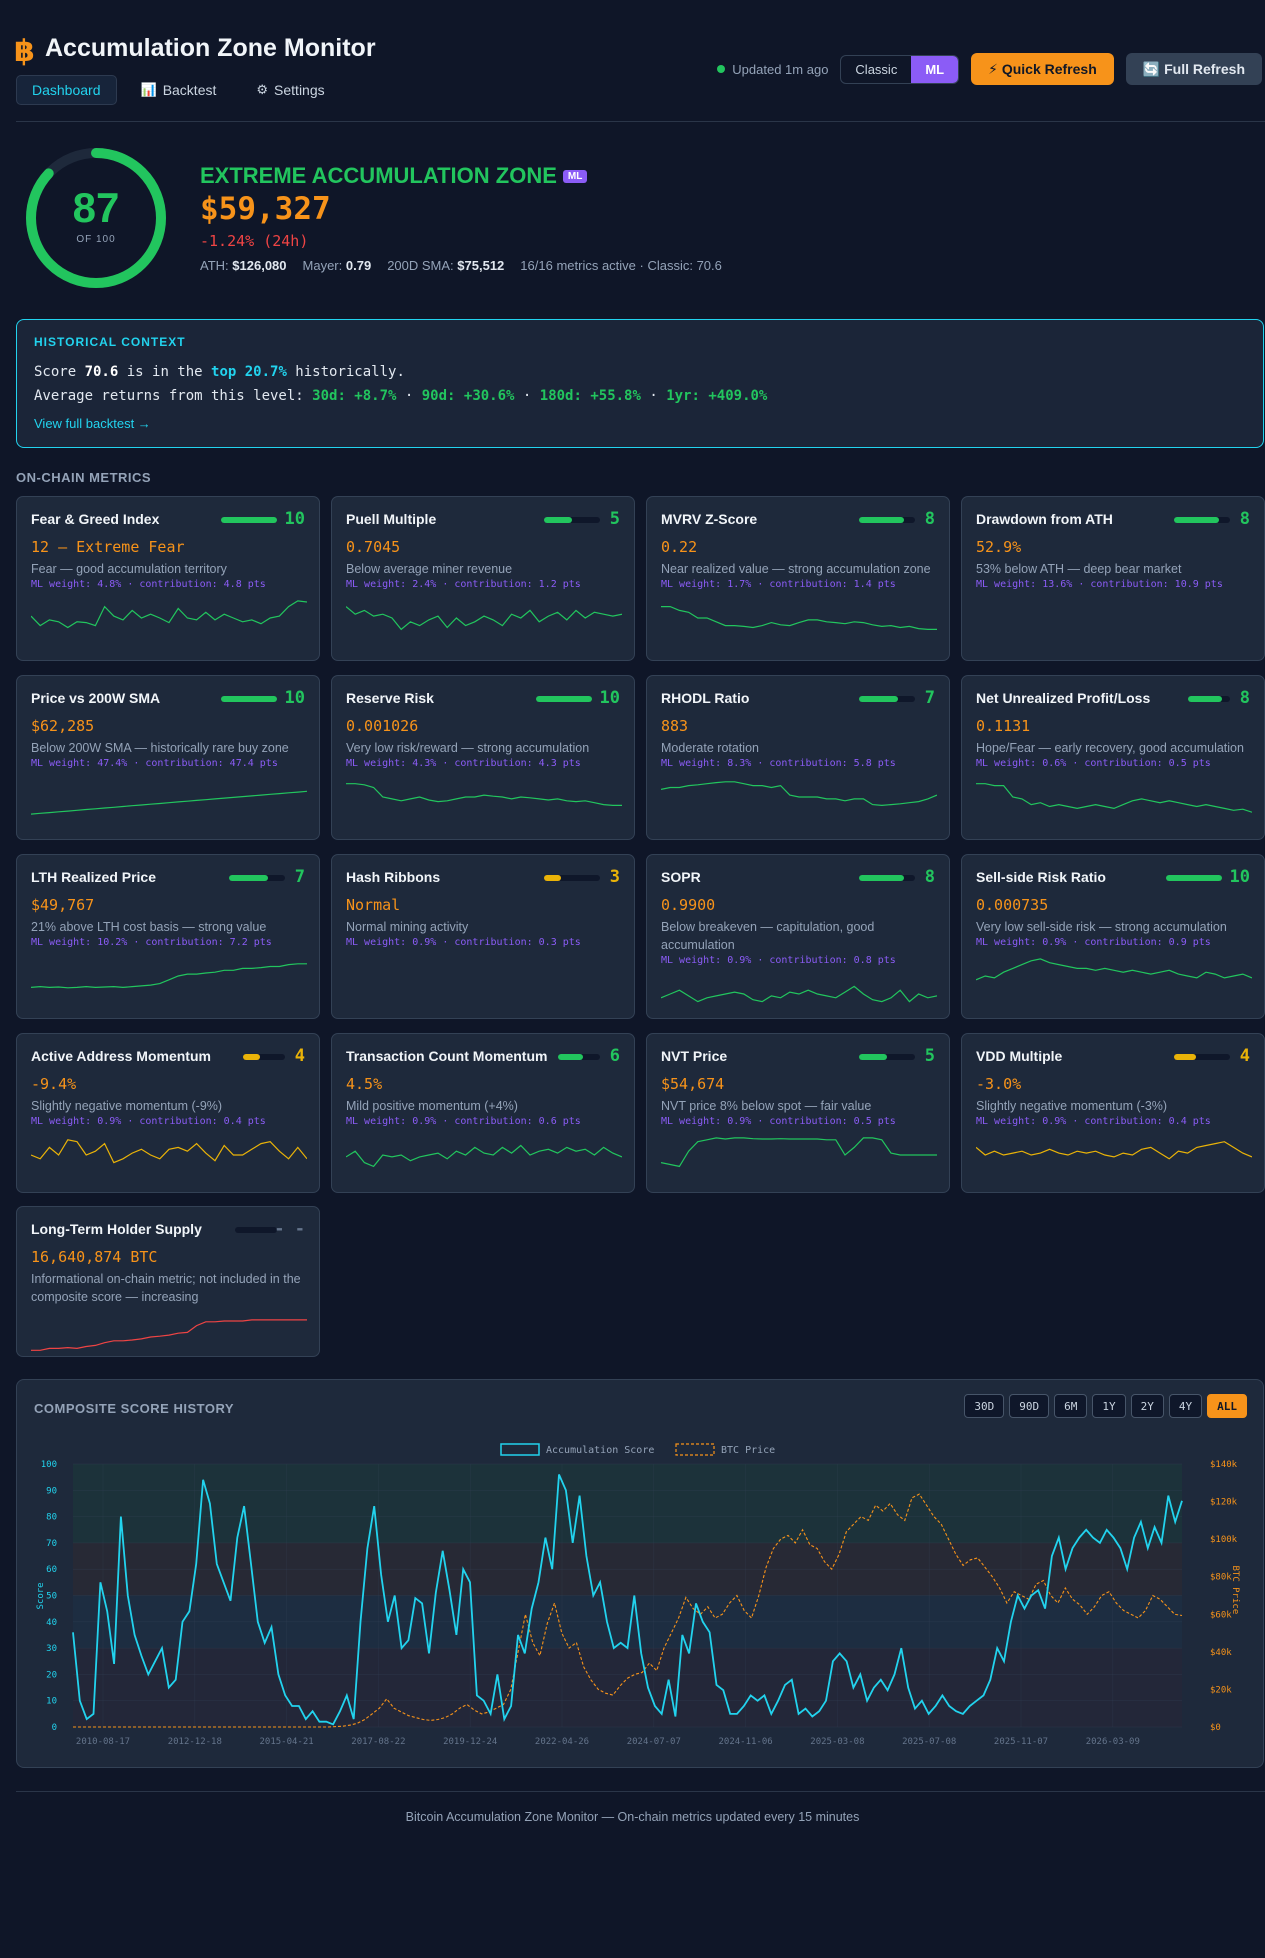 This screenshot has height=1958, width=1265. What do you see at coordinates (1227, 1406) in the screenshot?
I see `range-button-all: ALL` at bounding box center [1227, 1406].